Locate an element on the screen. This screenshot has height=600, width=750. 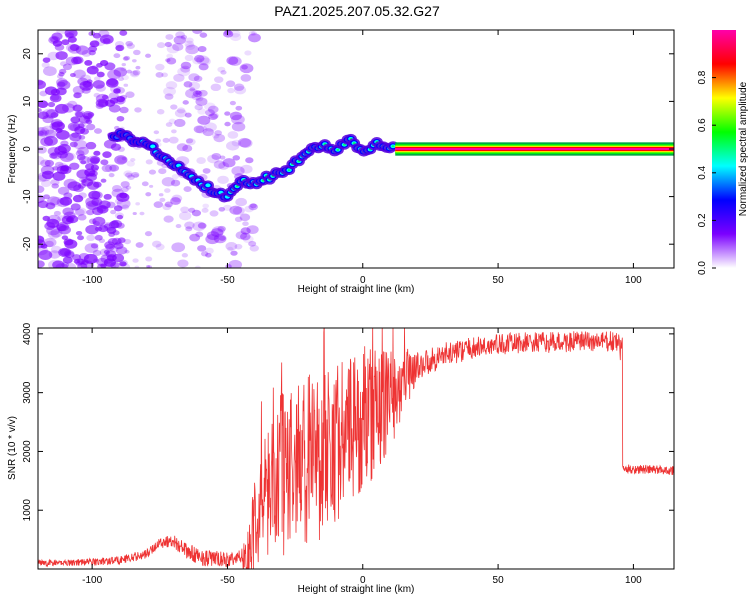
colorbar-gradient is located at coordinates (724, 149).